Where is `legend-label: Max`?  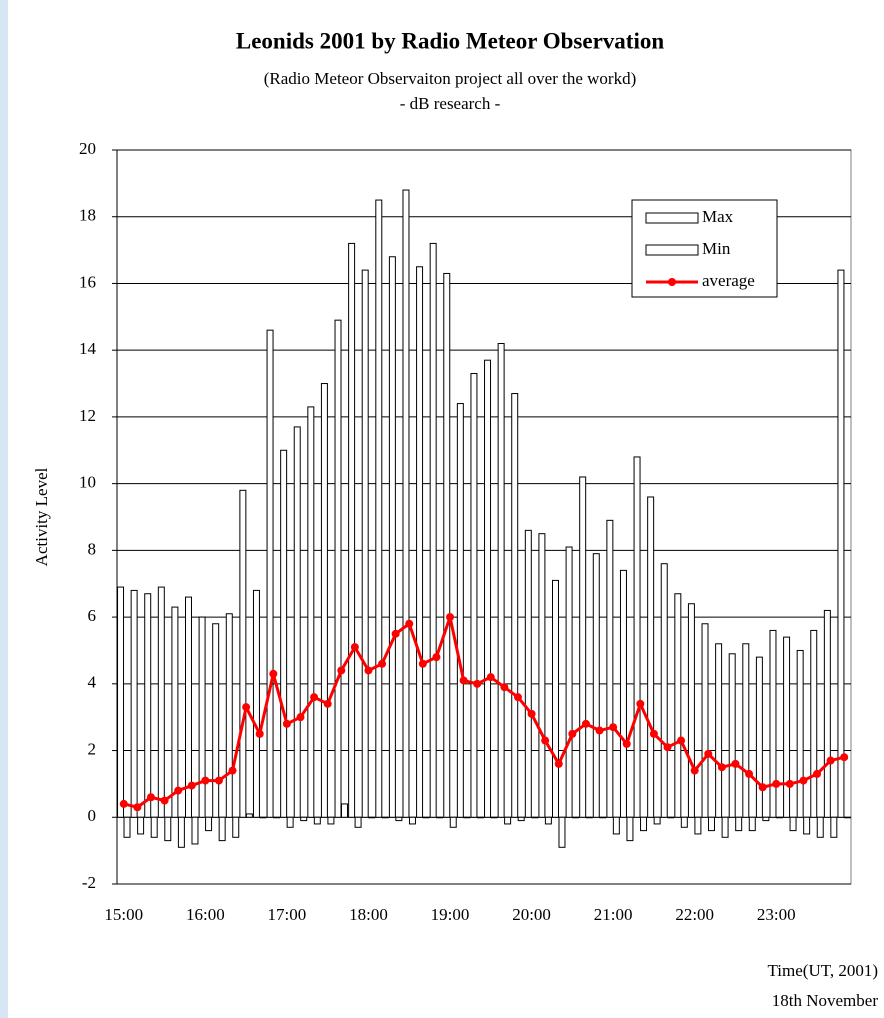
legend-label: Max is located at coordinates (718, 216).